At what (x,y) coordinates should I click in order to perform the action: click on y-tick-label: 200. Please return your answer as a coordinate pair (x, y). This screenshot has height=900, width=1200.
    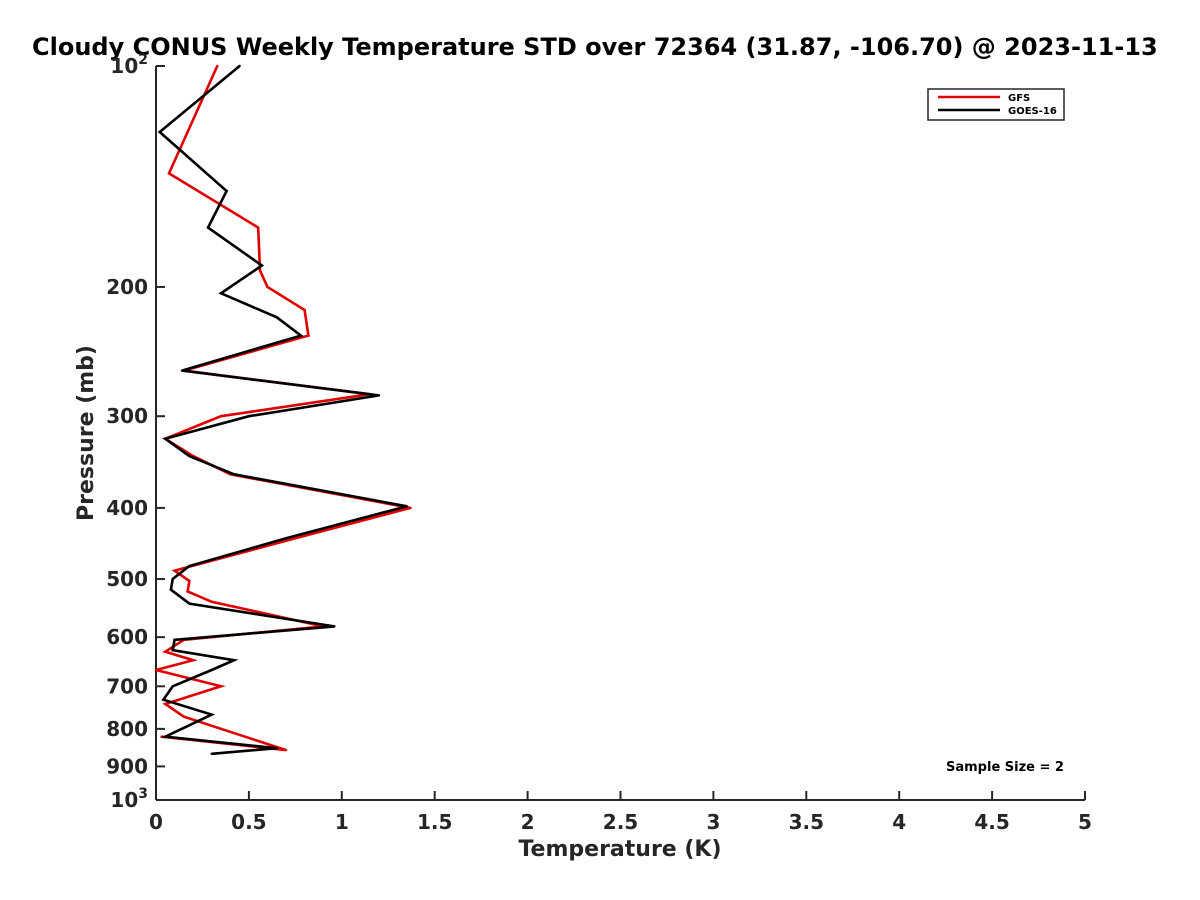
    Looking at the image, I should click on (127, 287).